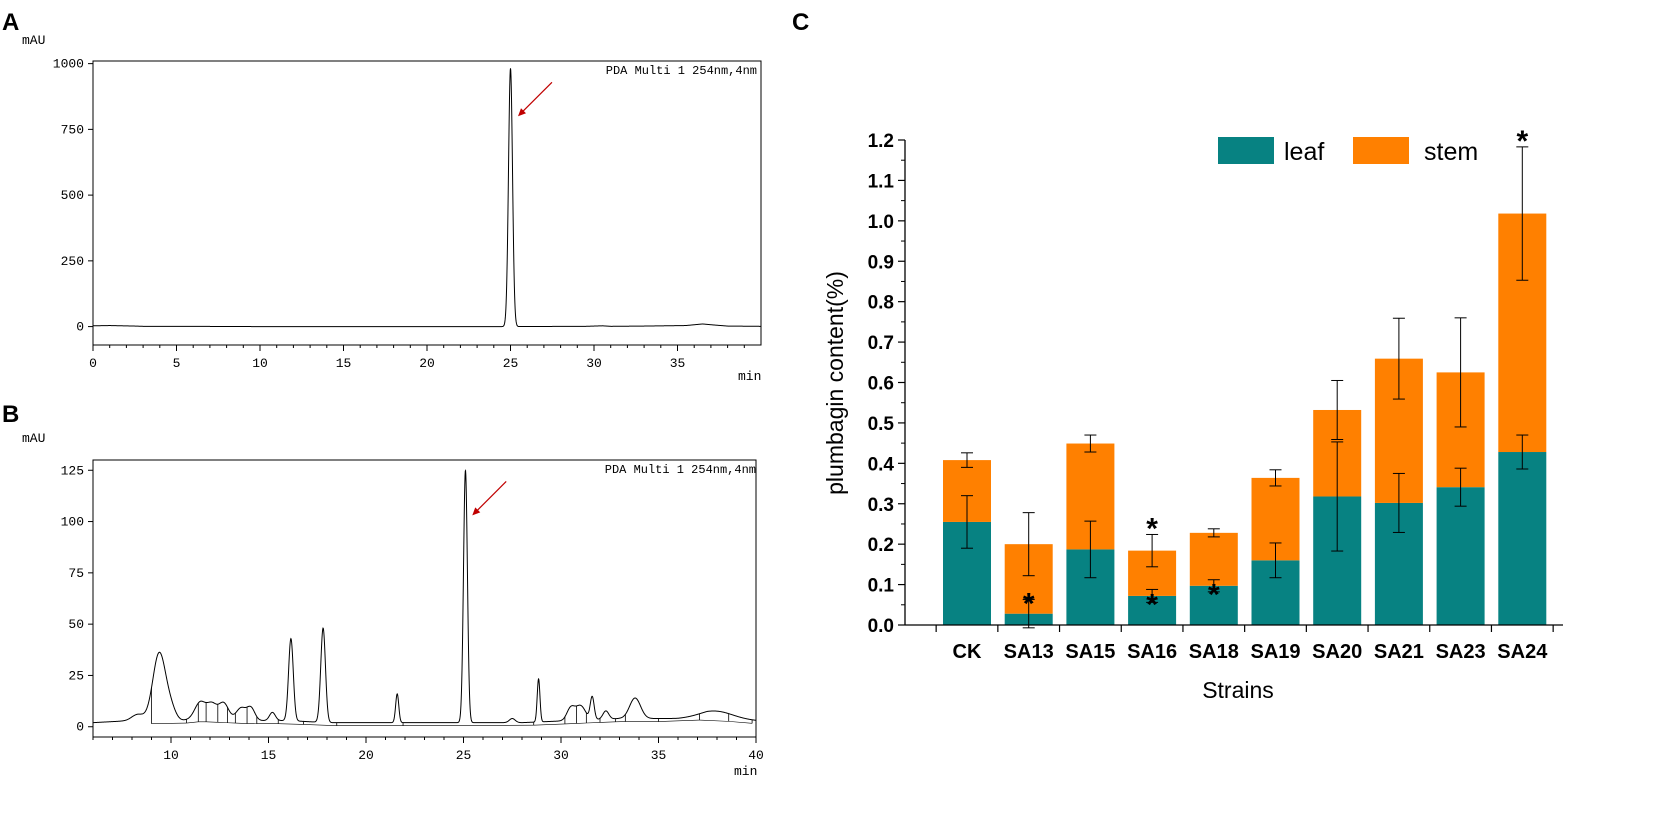  I want to click on x-tick-label-sa19: SA19, so click(1275, 652).